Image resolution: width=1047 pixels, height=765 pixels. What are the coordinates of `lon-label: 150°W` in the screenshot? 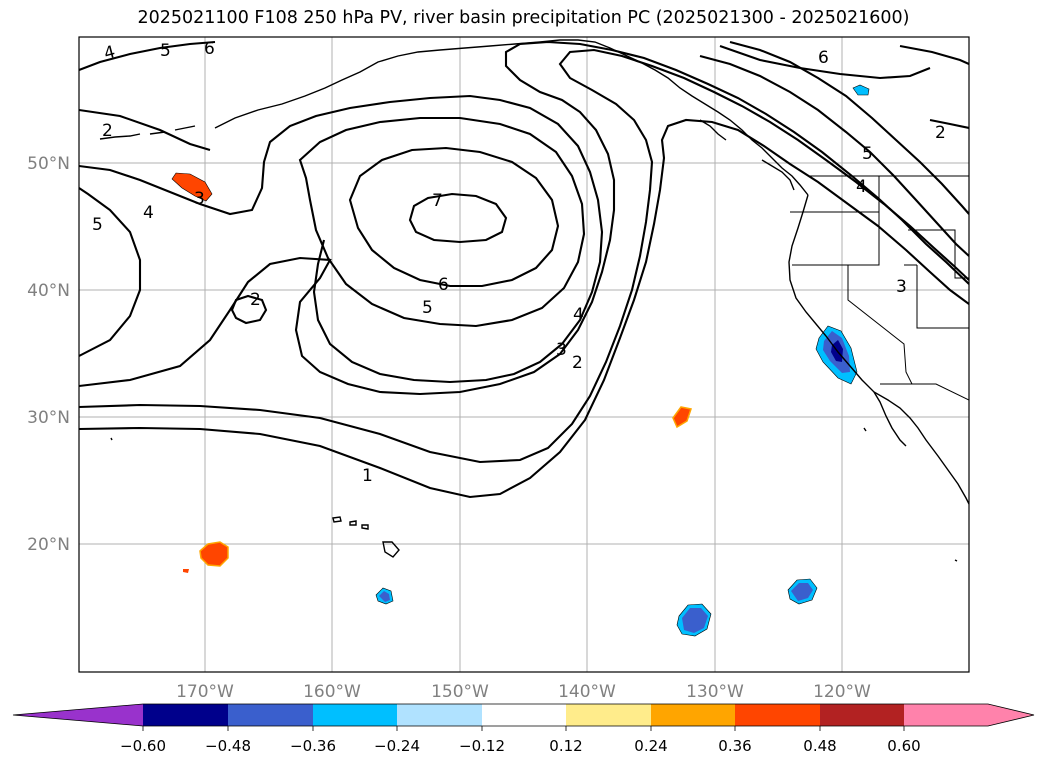 It's located at (460, 692).